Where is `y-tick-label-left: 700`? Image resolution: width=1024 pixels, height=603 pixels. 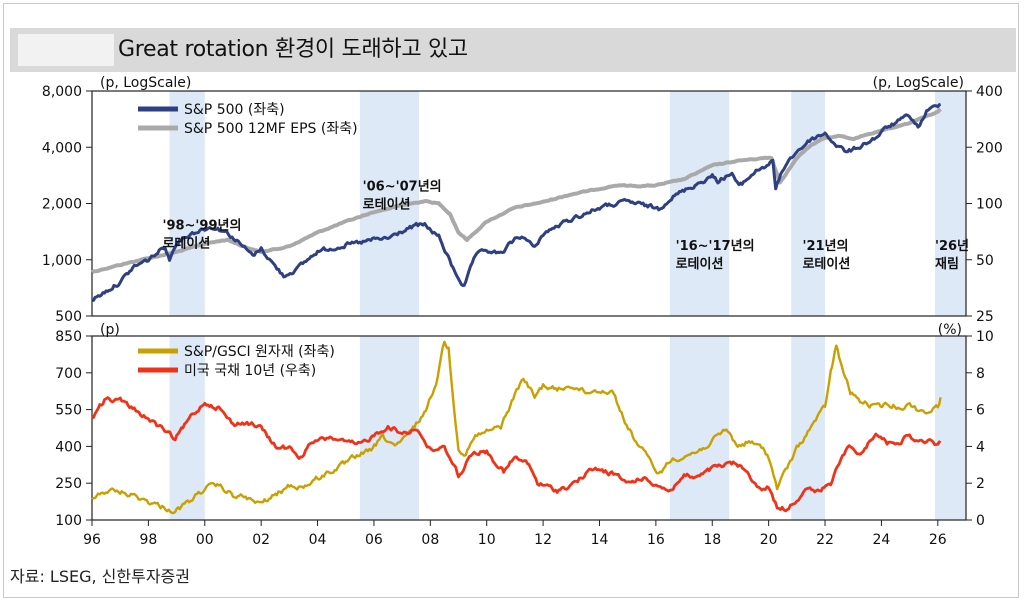 y-tick-label-left: 700 is located at coordinates (68, 374).